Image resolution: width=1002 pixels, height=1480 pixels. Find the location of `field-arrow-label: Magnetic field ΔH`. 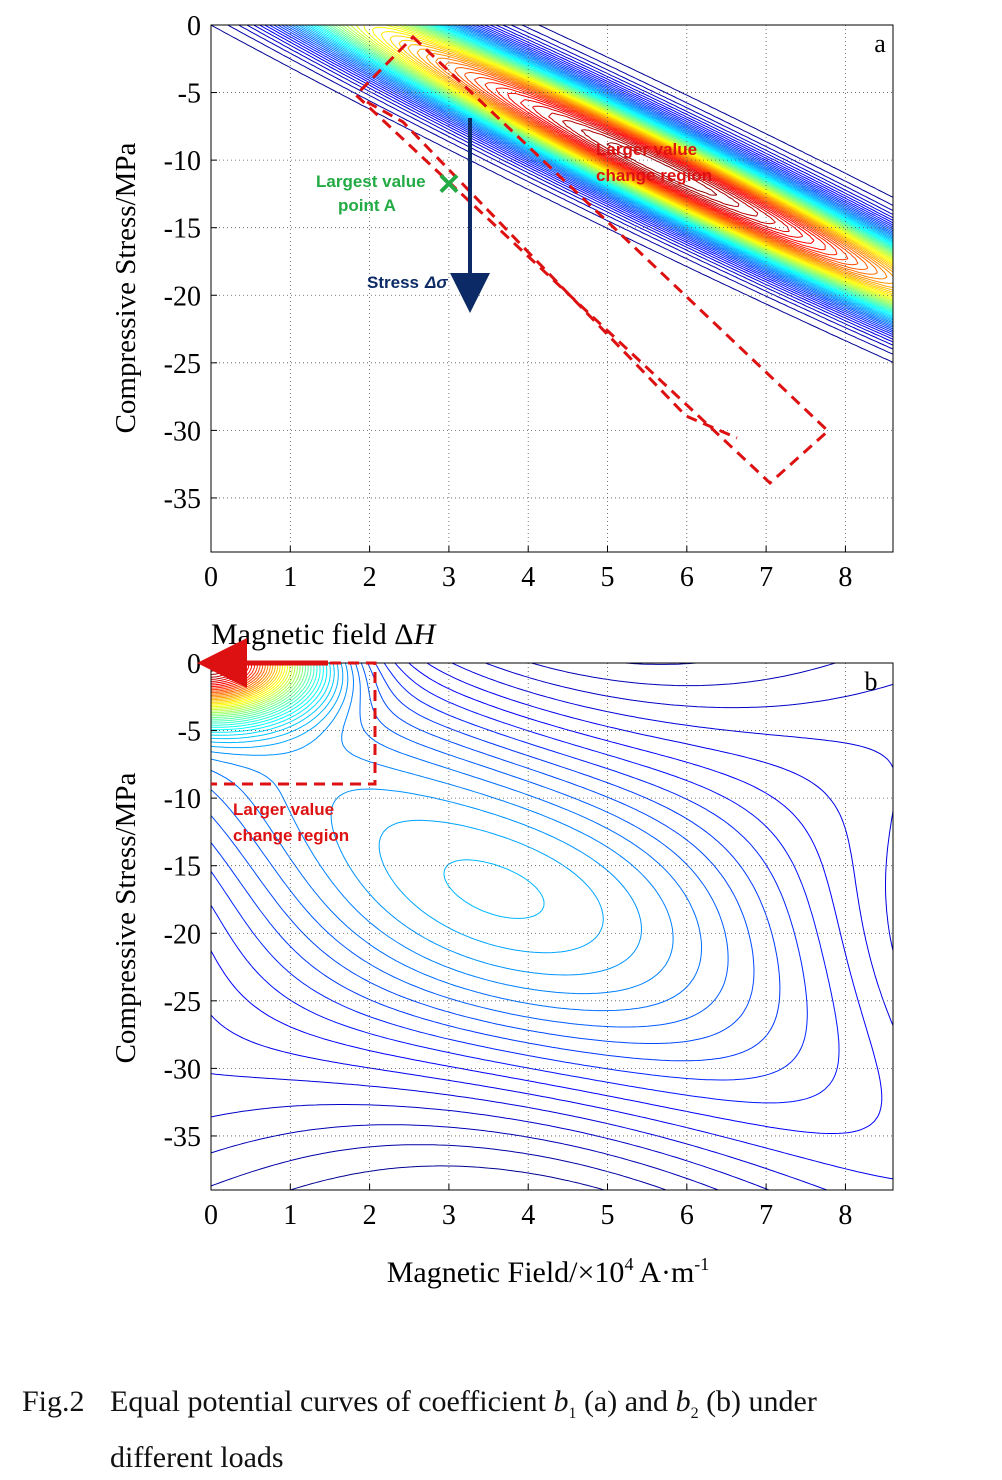

field-arrow-label: Magnetic field ΔH is located at coordinates (324, 634).